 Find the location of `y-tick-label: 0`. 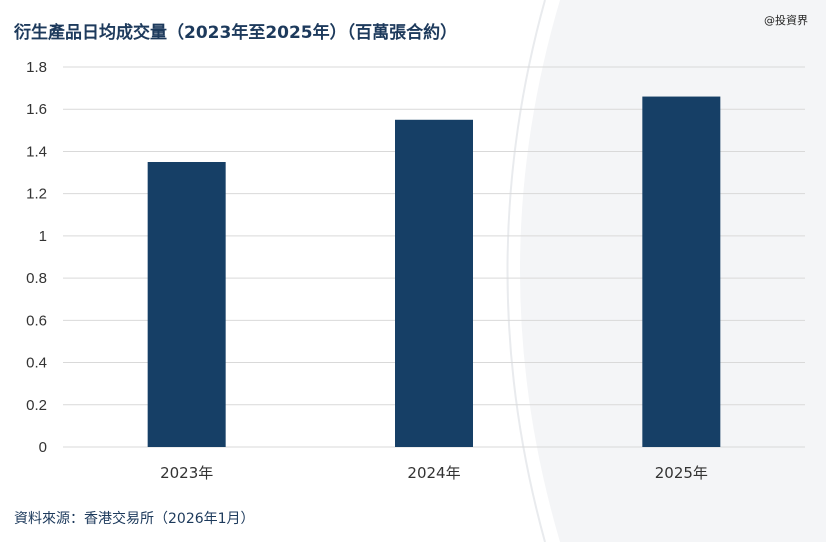

y-tick-label: 0 is located at coordinates (43, 447).